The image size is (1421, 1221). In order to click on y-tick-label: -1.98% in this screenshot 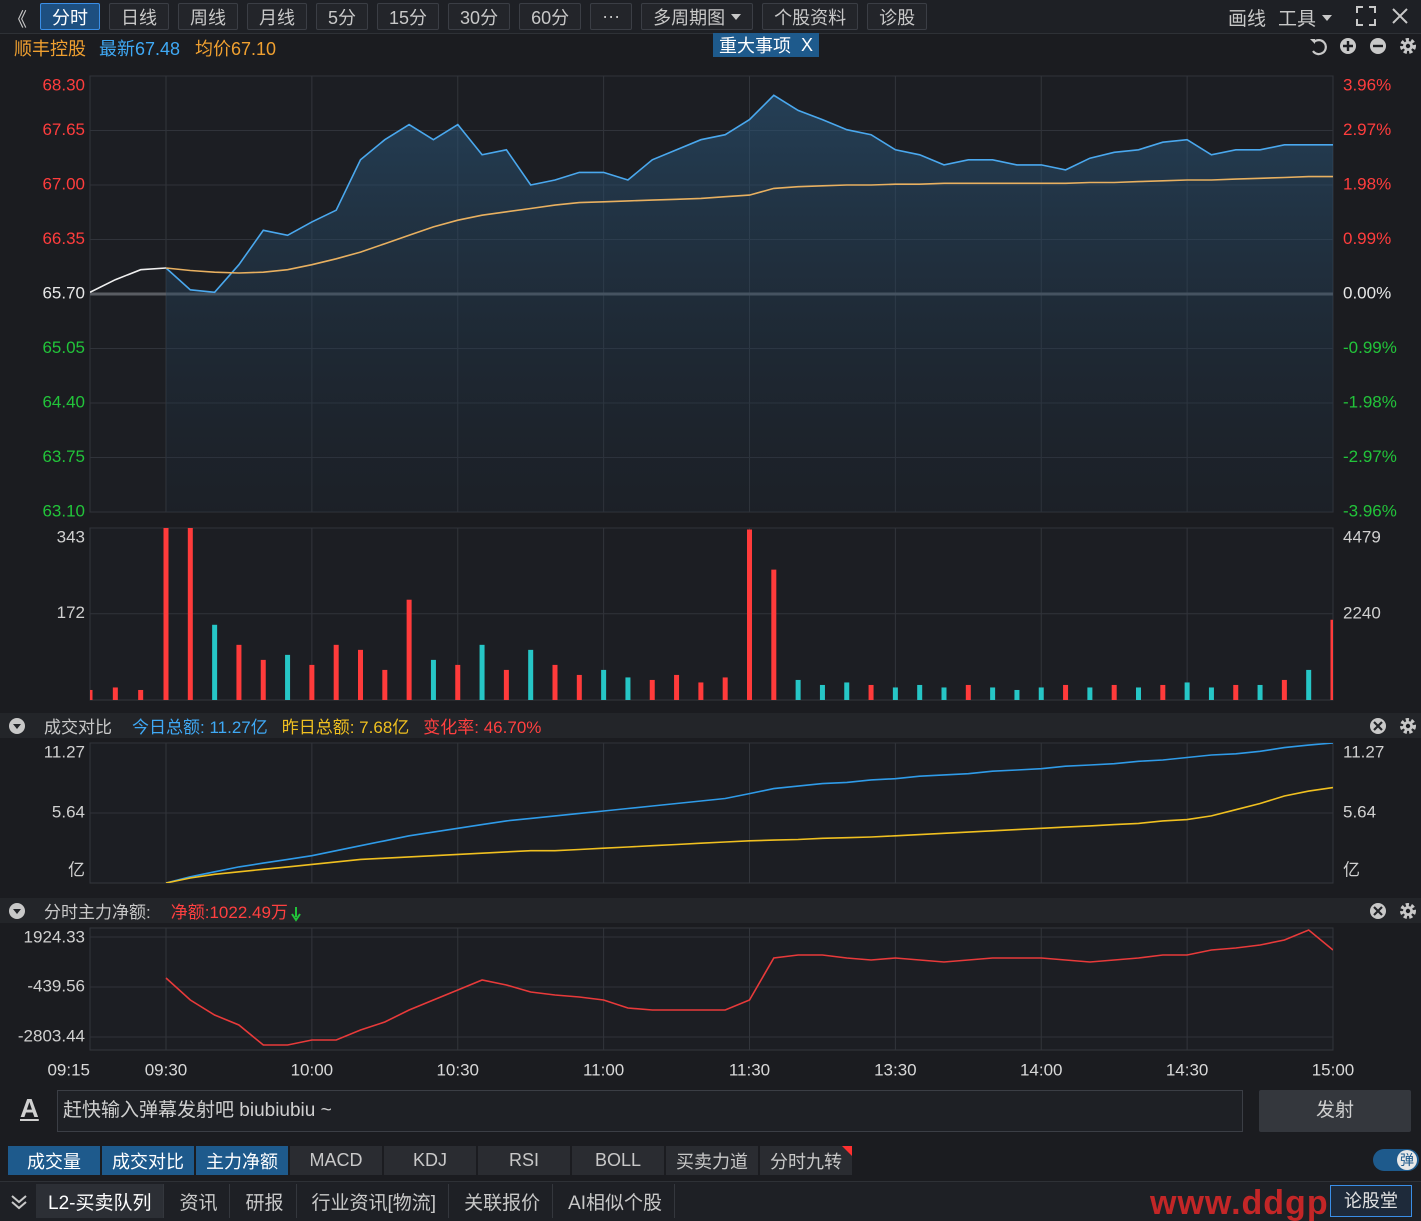, I will do `click(1370, 401)`.